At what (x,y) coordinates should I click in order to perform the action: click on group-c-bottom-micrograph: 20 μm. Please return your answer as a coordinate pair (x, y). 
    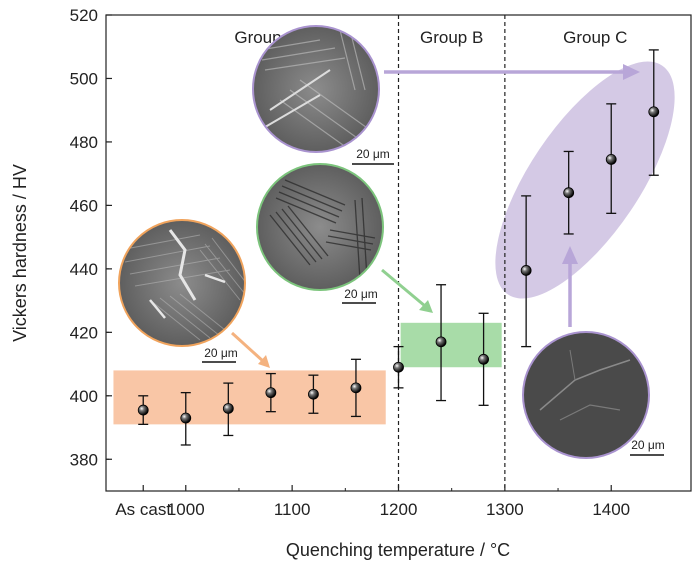
    Looking at the image, I should click on (593, 395).